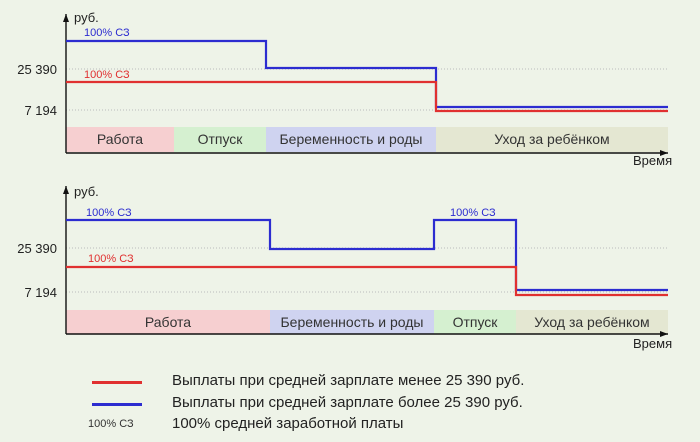  Describe the element at coordinates (367, 255) in the screenshot. I see `chart2-series-blue-line` at that location.